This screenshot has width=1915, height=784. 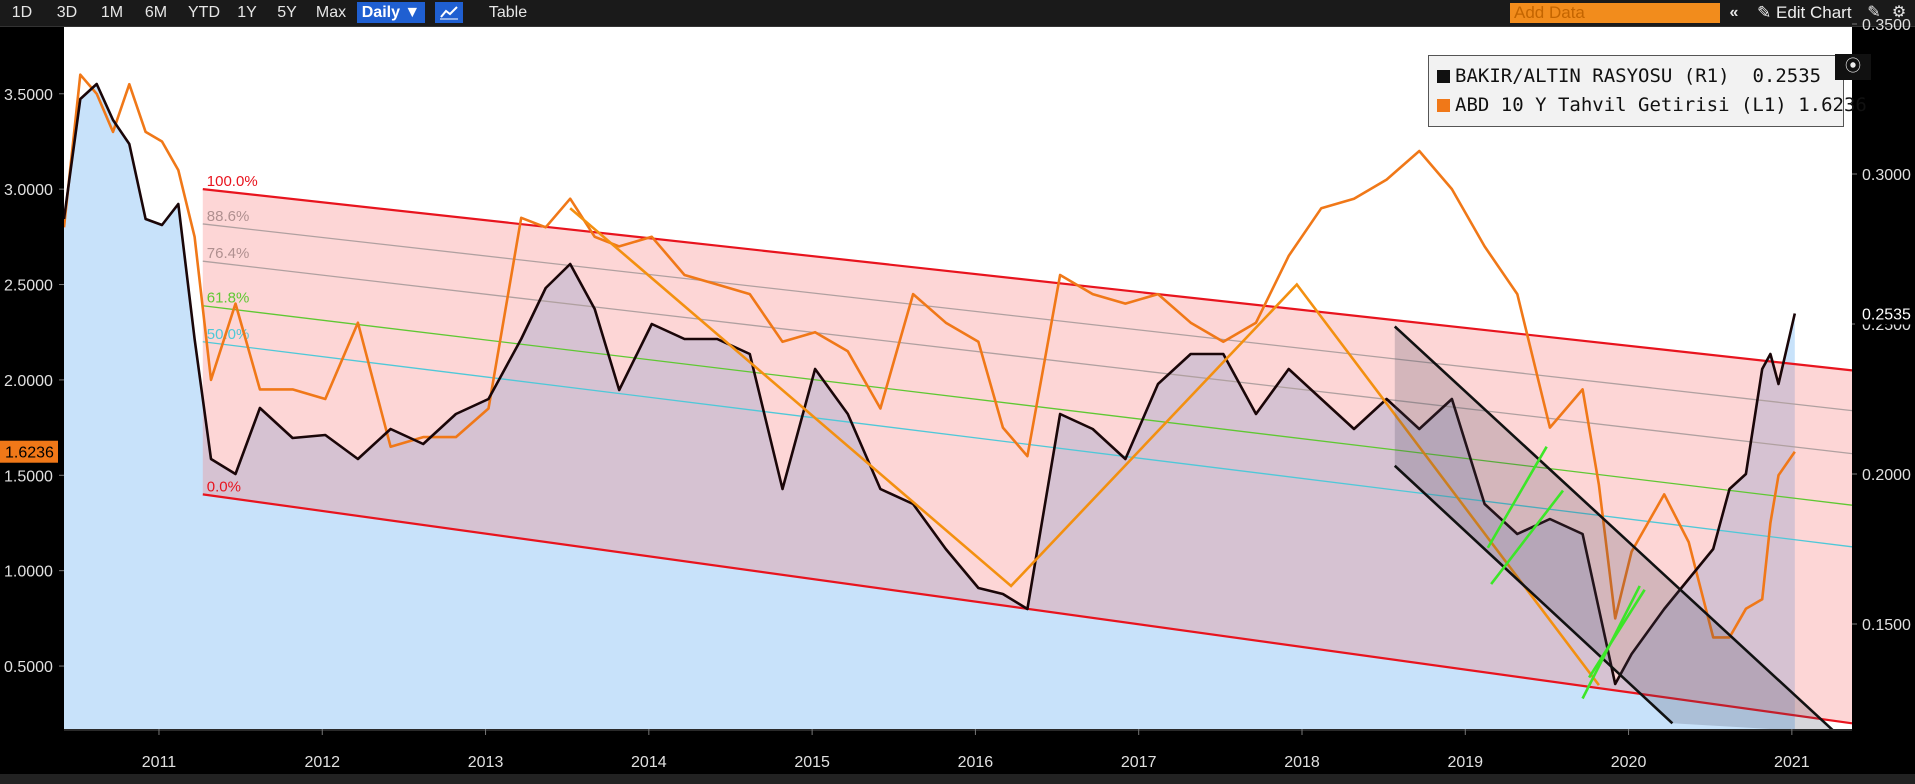 I want to click on right-last-value-label: 0.2535, so click(x=1886, y=315).